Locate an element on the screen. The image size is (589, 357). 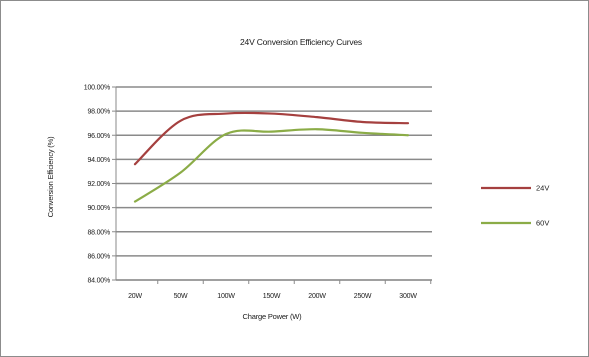
y-tick-label: 92.00% is located at coordinates (98, 184).